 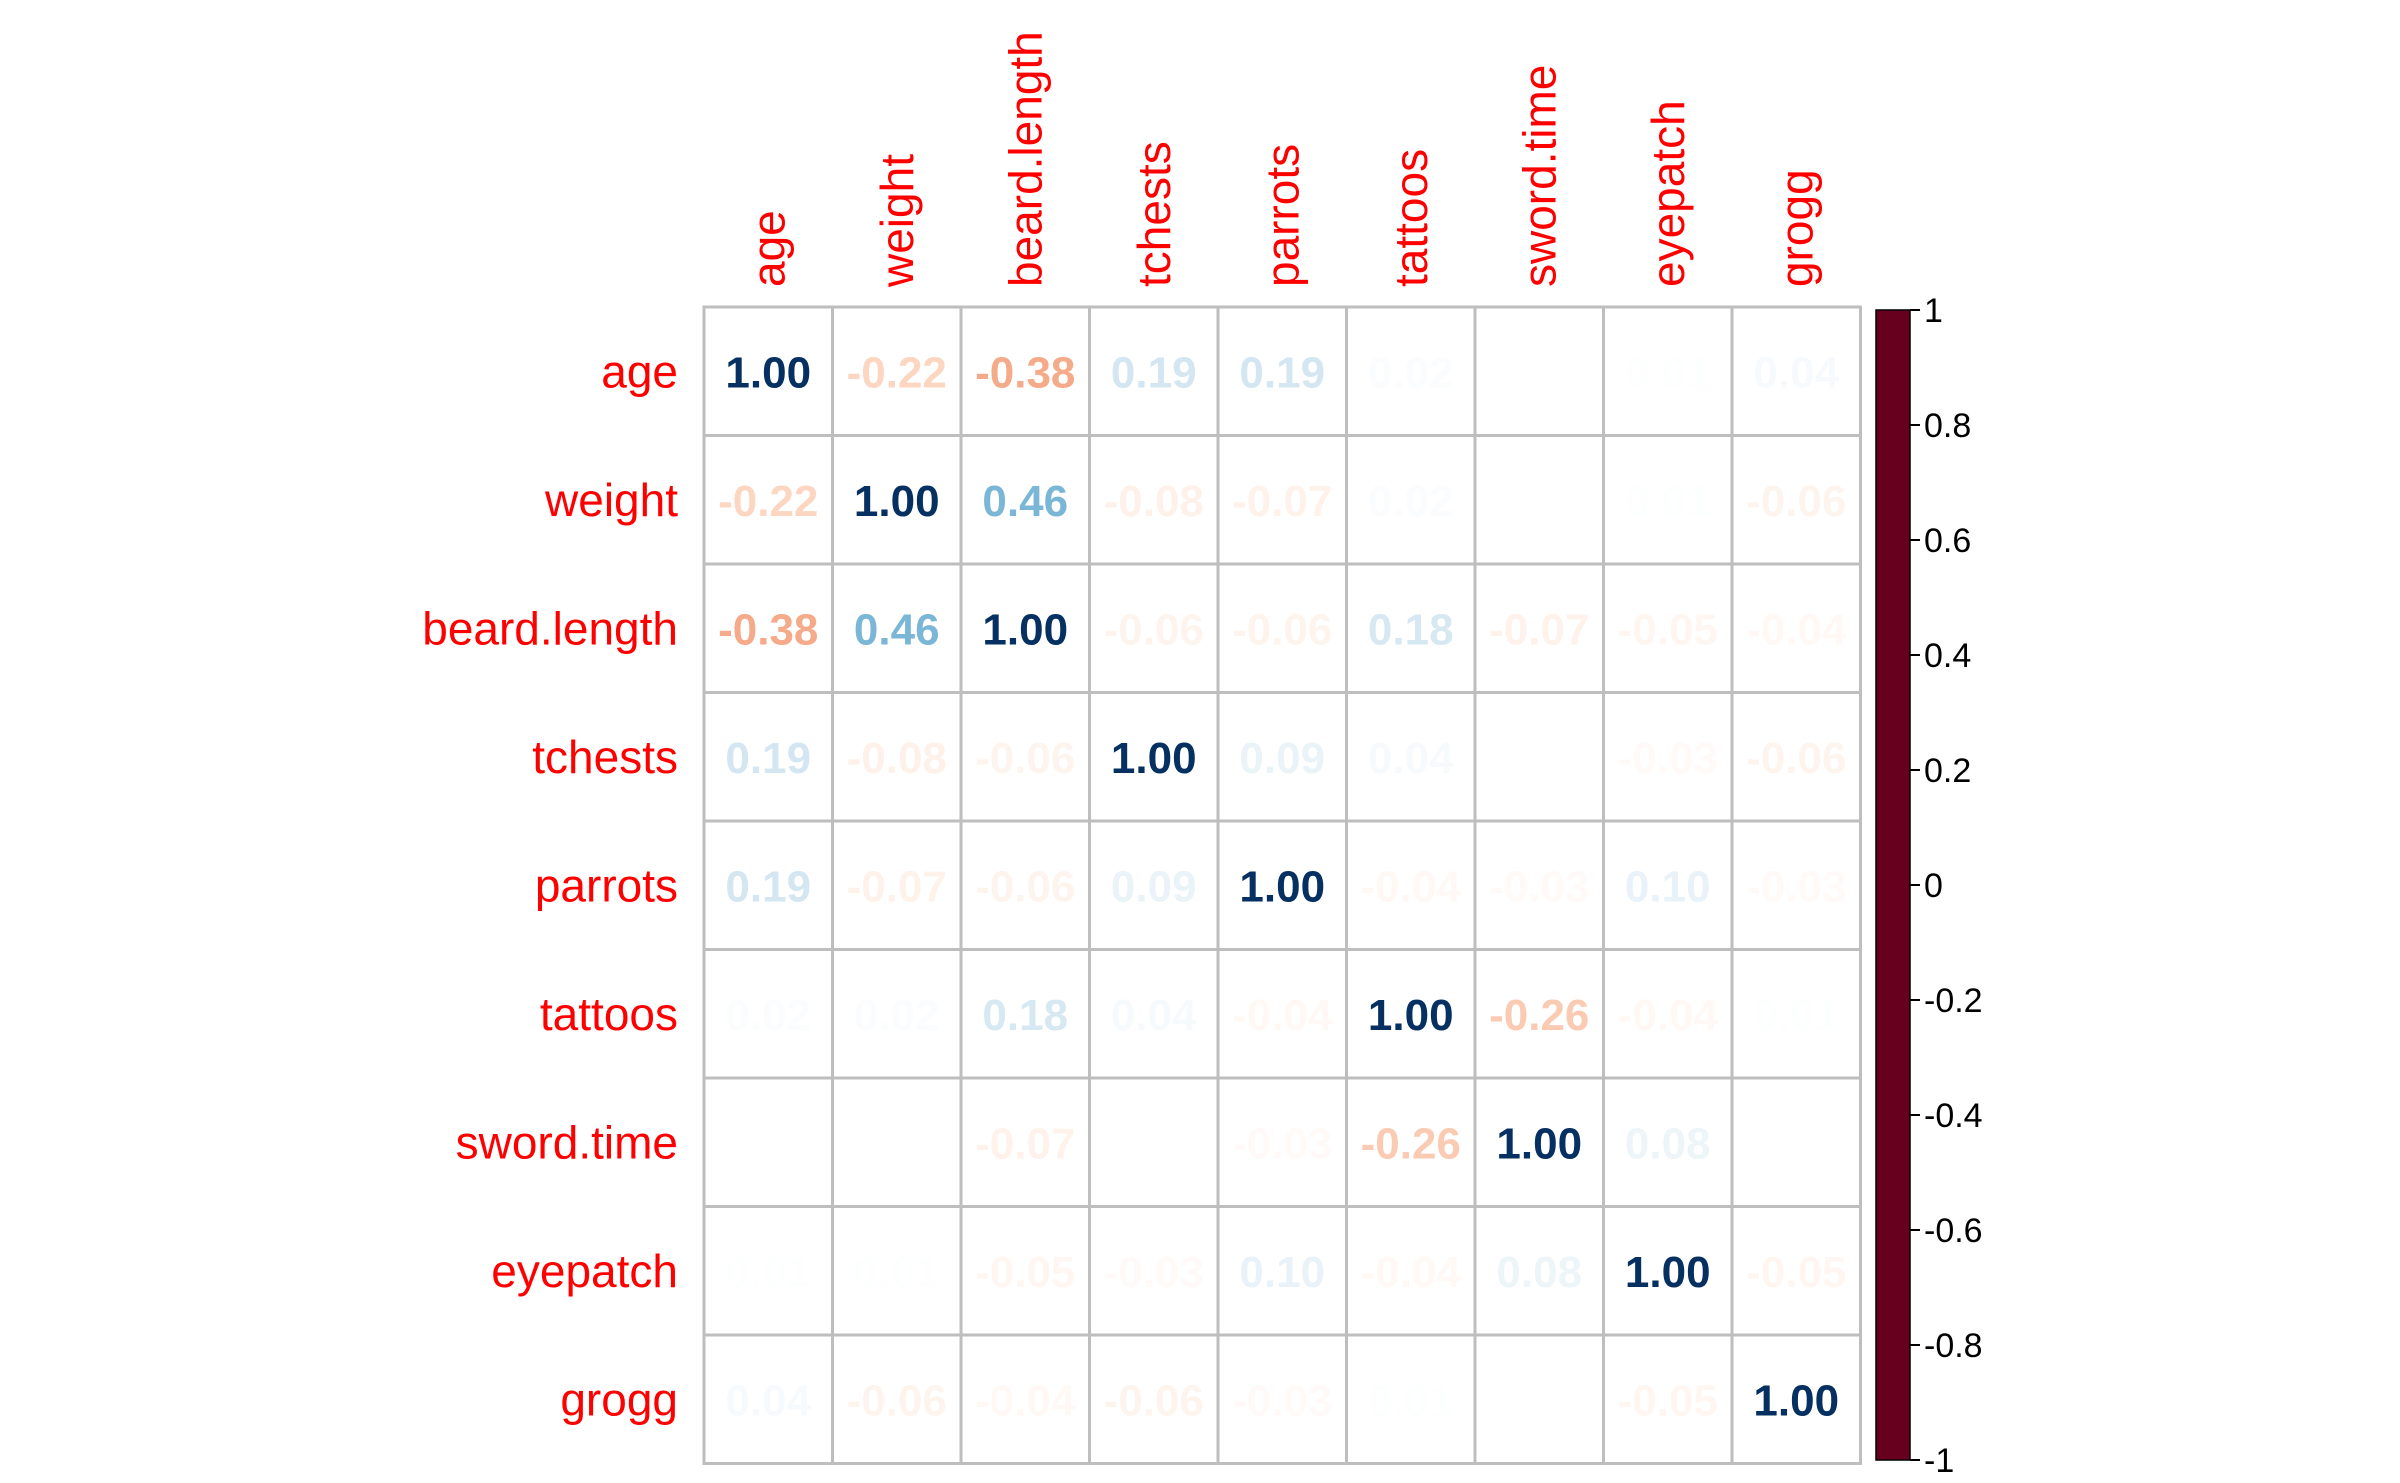 What do you see at coordinates (1929, 886) in the screenshot?
I see `color-scale-legend: 1 0.8 0.6 0.4 0.2 0 -0.2 -0.4 -0.6 -0.8 -1` at bounding box center [1929, 886].